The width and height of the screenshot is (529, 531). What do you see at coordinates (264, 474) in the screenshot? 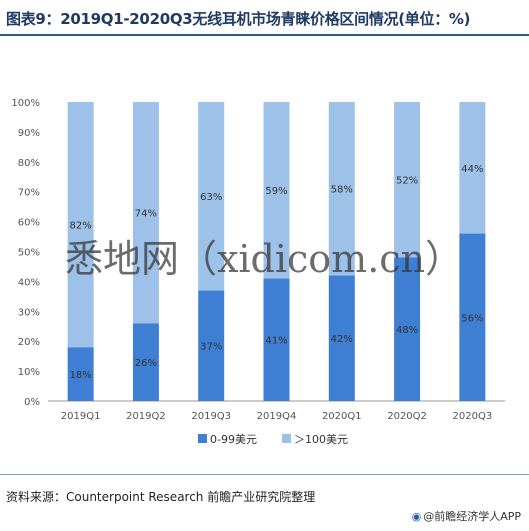
I see `footer-divider` at bounding box center [264, 474].